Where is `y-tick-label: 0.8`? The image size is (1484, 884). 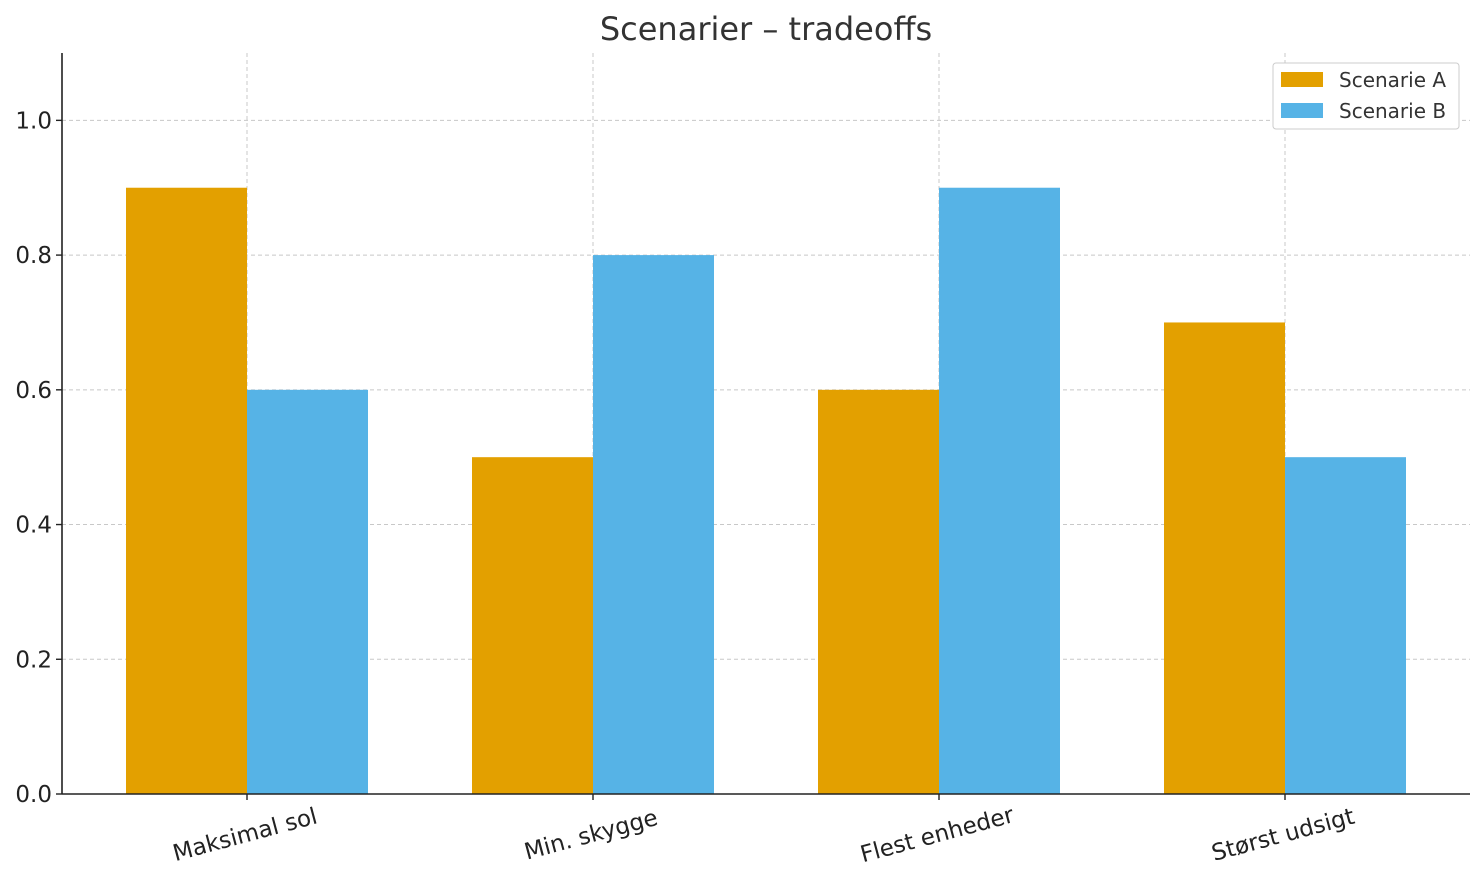 y-tick-label: 0.8 is located at coordinates (33, 256).